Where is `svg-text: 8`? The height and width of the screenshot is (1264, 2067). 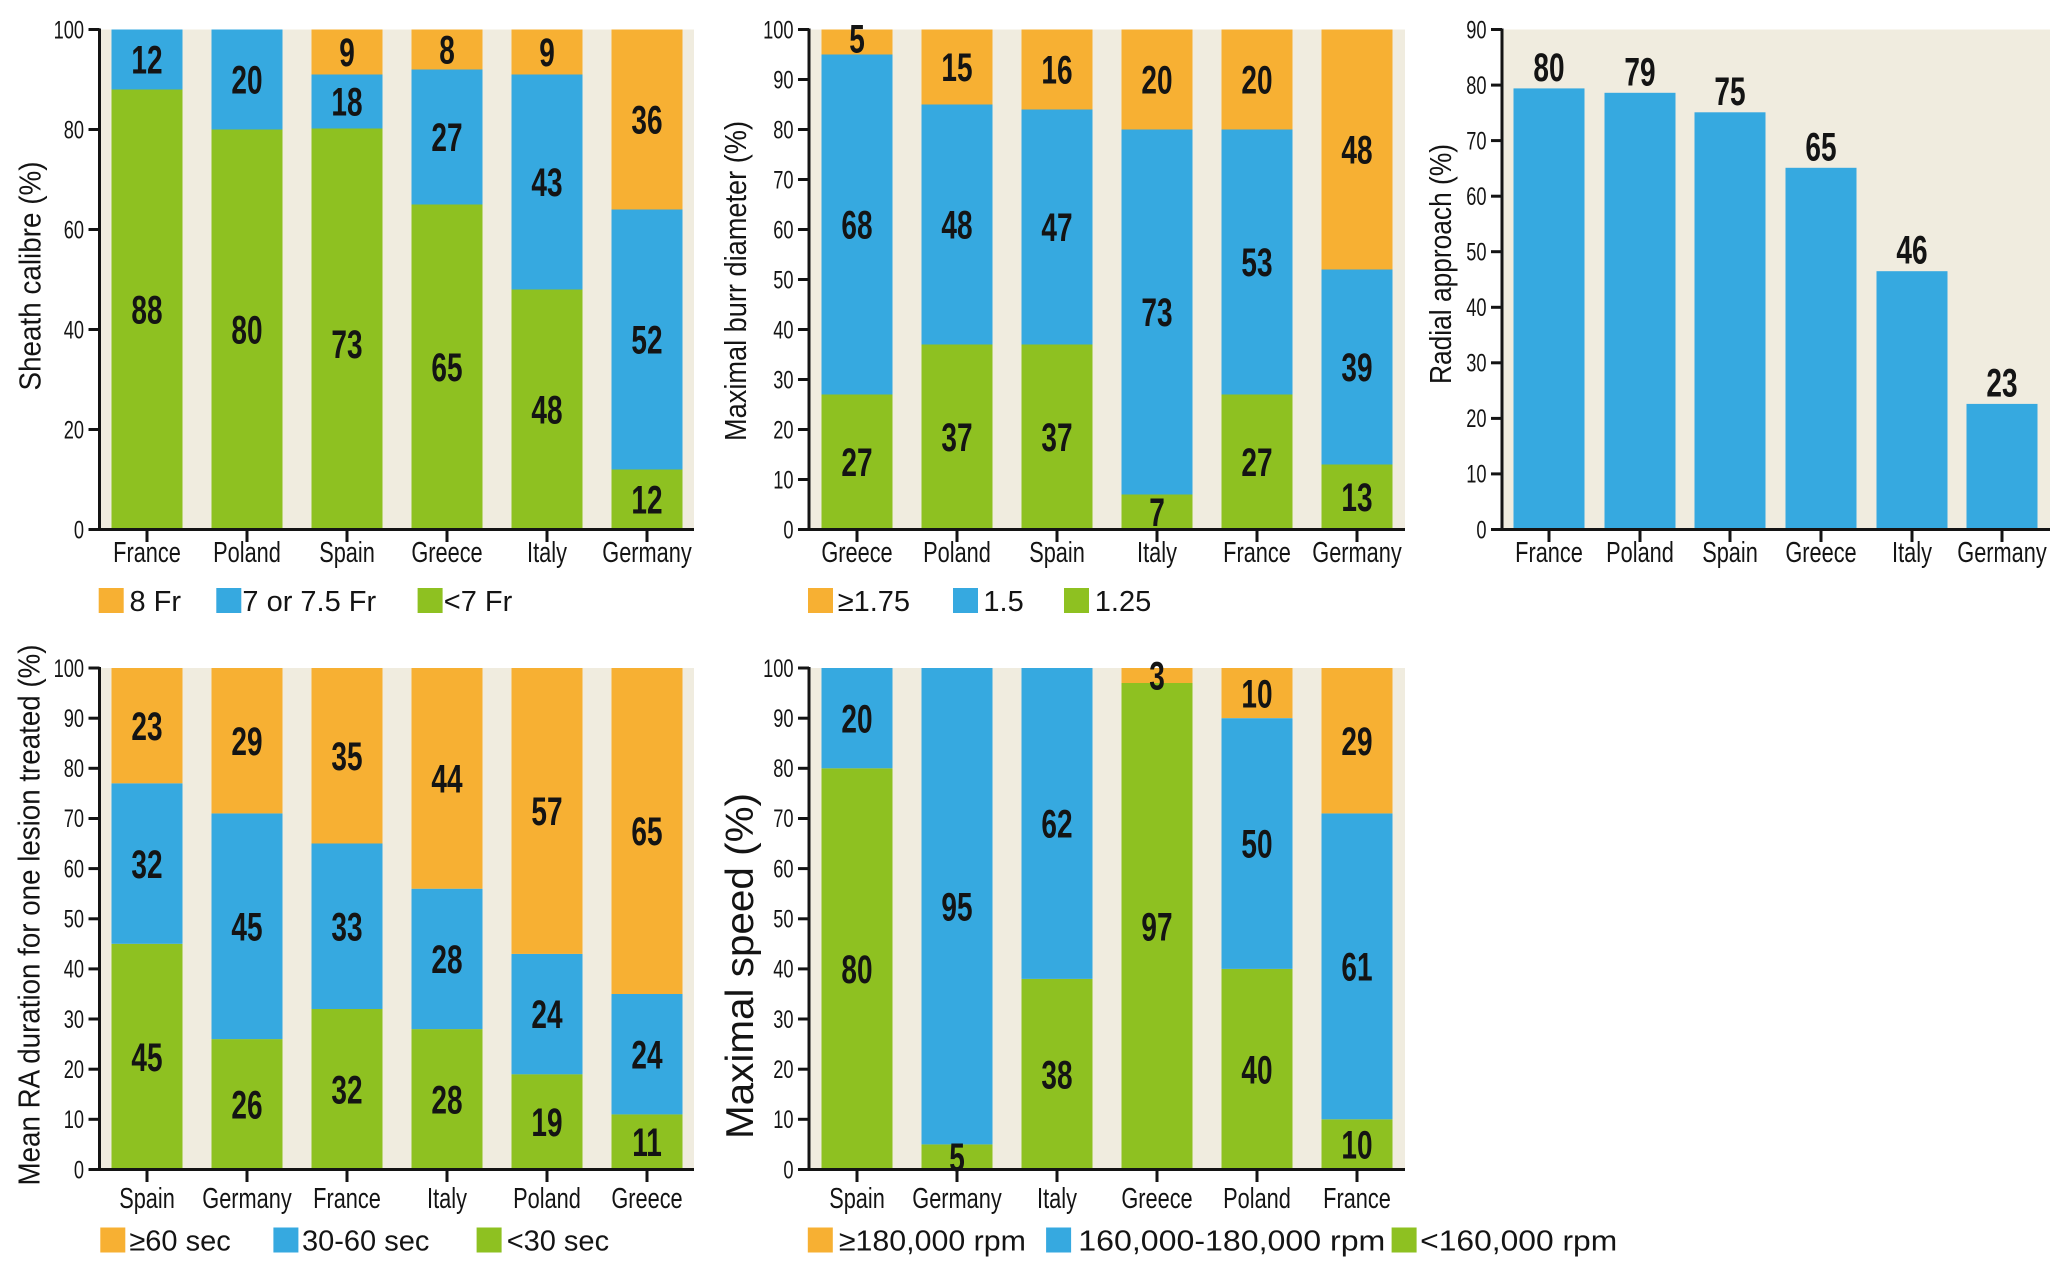 svg-text: 8 is located at coordinates (447, 51).